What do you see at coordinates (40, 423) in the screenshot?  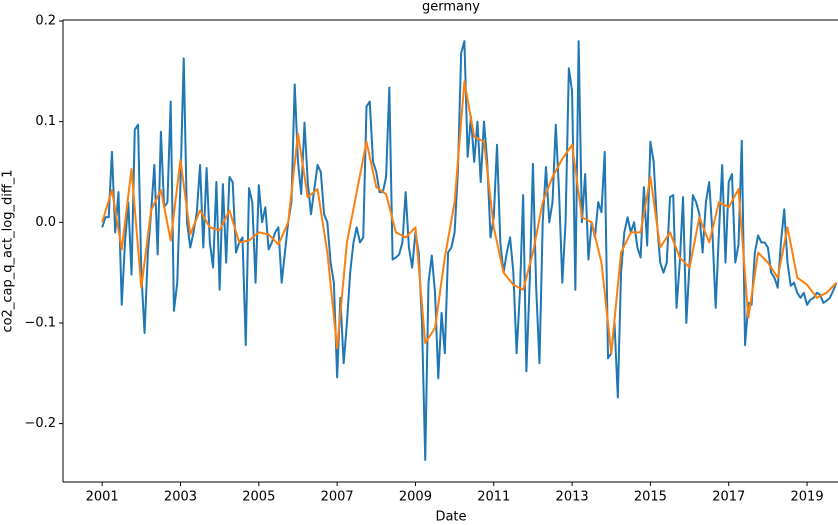 I see `y-tick-label: −0.2` at bounding box center [40, 423].